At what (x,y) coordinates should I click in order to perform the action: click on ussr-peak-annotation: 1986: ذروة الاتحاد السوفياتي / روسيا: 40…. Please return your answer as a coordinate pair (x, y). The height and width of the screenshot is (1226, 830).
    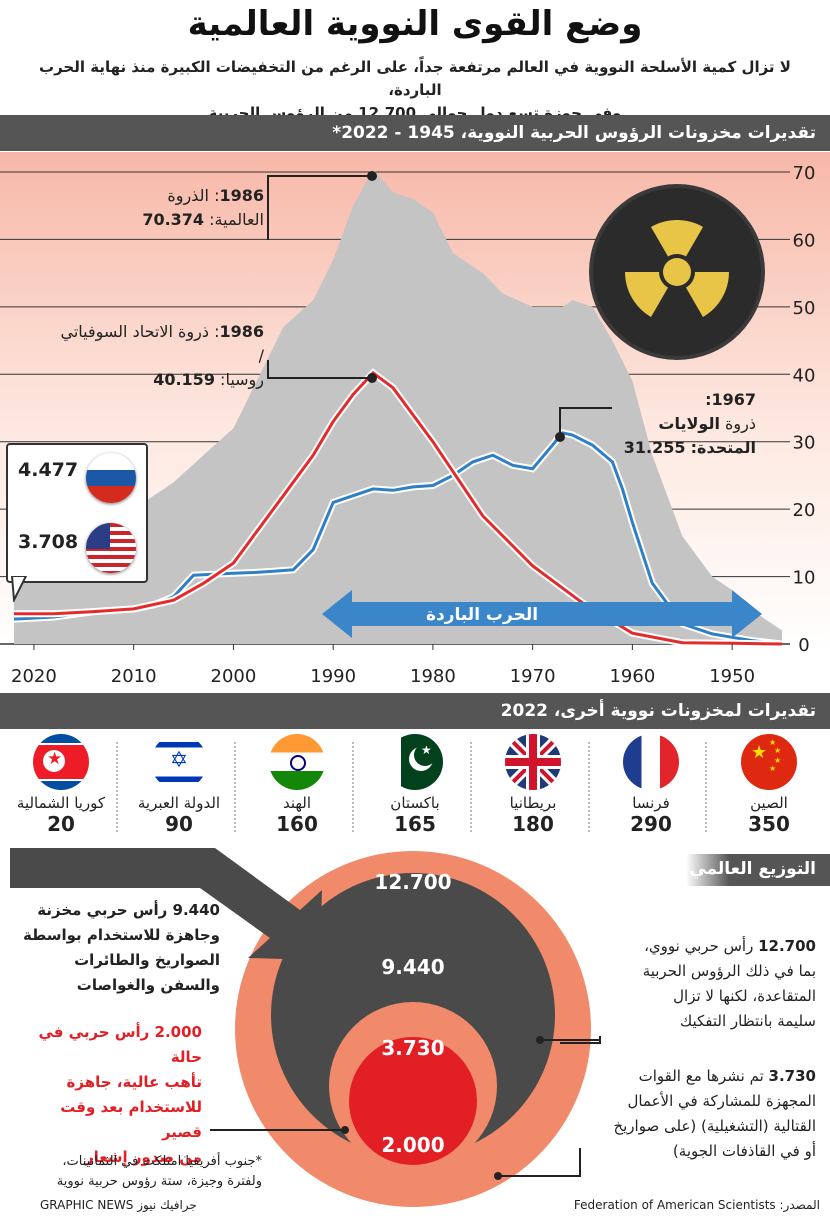
    Looking at the image, I should click on (162, 355).